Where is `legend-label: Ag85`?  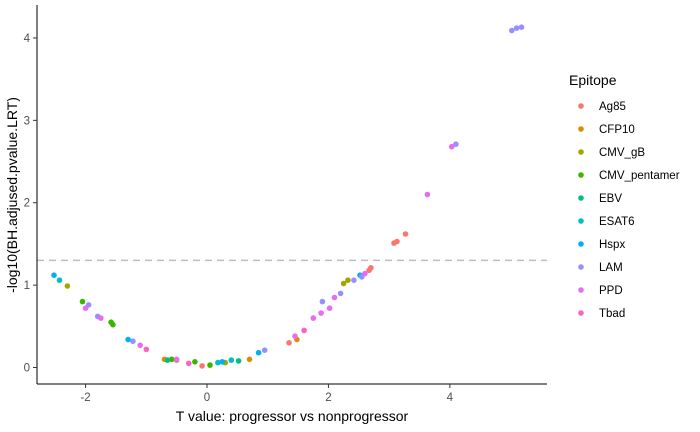 legend-label: Ag85 is located at coordinates (612, 107).